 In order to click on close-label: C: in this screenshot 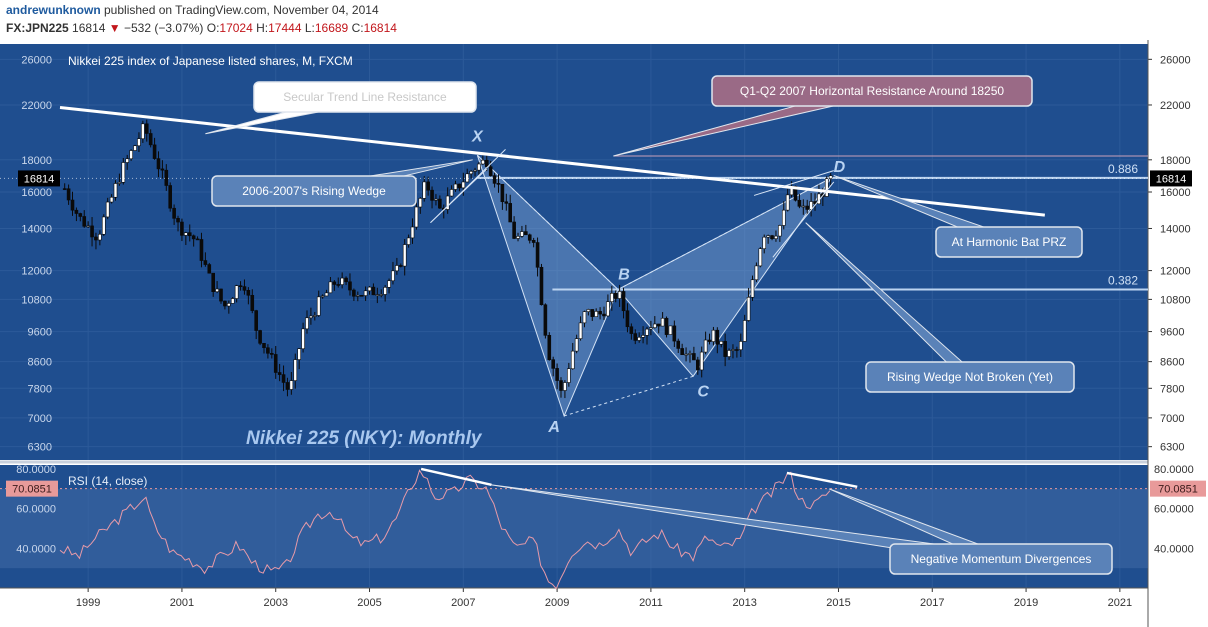, I will do `click(357, 28)`.